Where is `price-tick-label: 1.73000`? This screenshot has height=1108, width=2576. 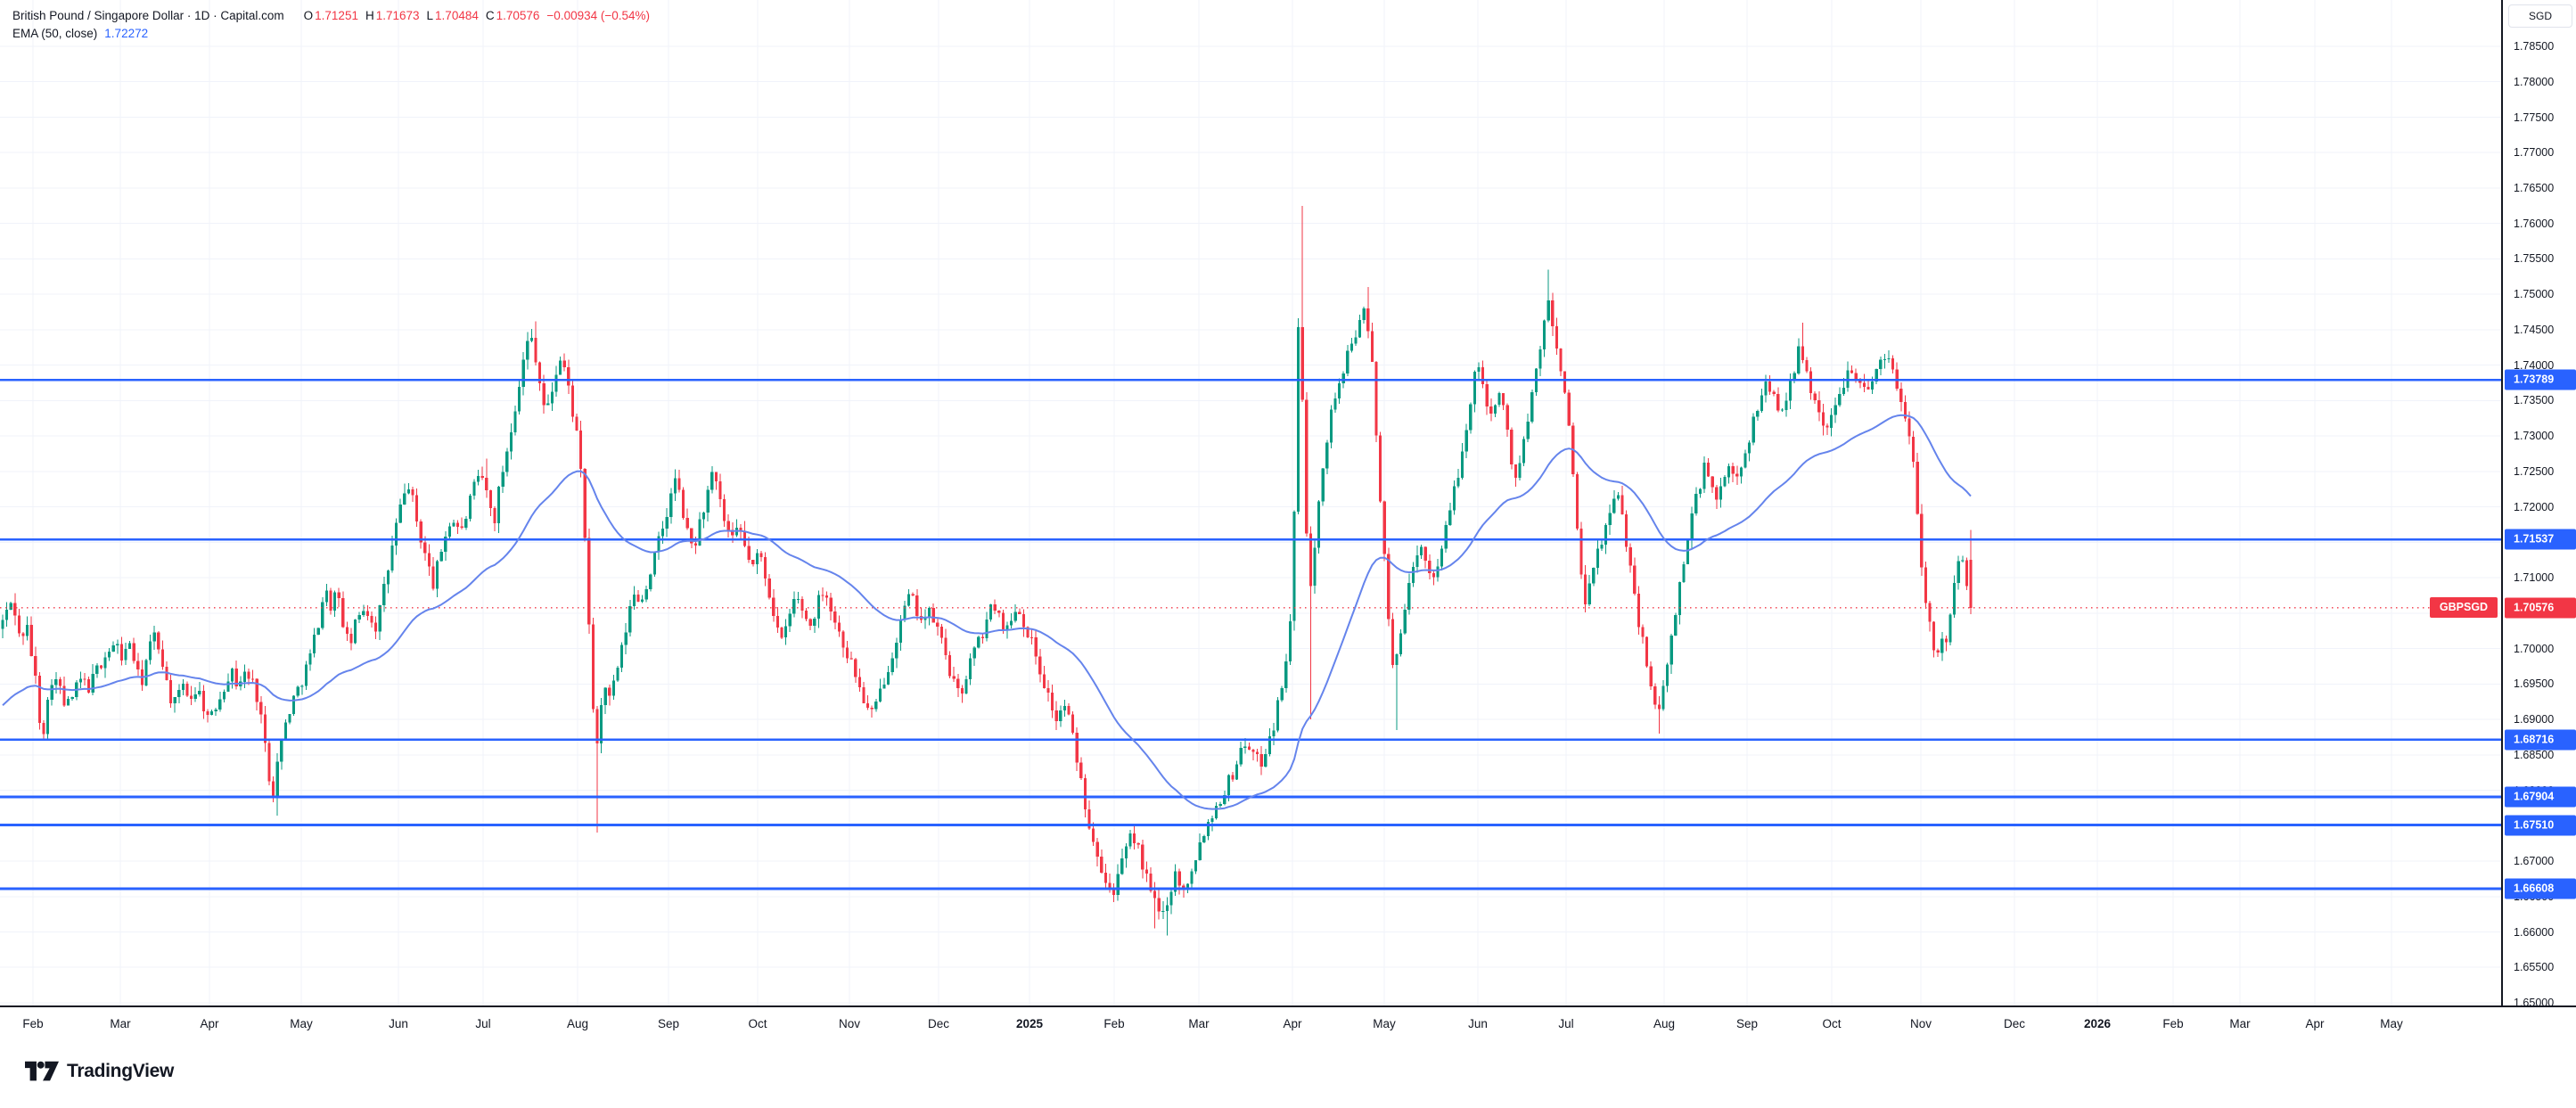
price-tick-label: 1.73000 is located at coordinates (2534, 436).